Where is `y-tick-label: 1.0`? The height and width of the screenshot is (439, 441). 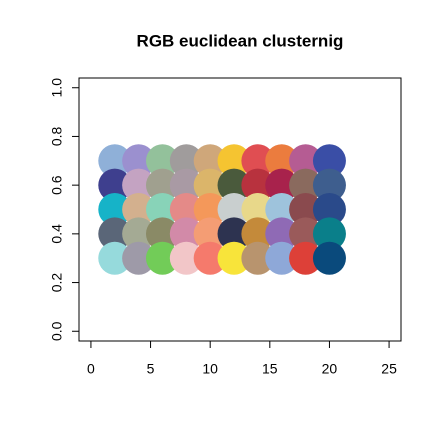
y-tick-label: 1.0 is located at coordinates (57, 88).